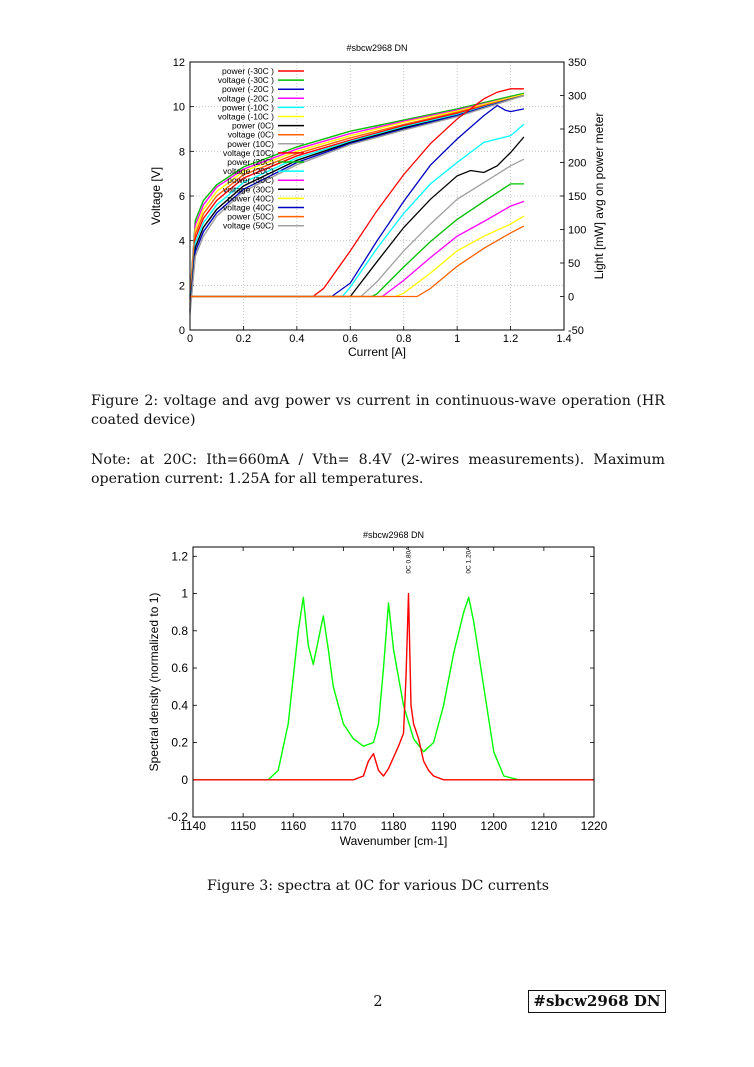  I want to click on y-tick-label: 8, so click(182, 152).